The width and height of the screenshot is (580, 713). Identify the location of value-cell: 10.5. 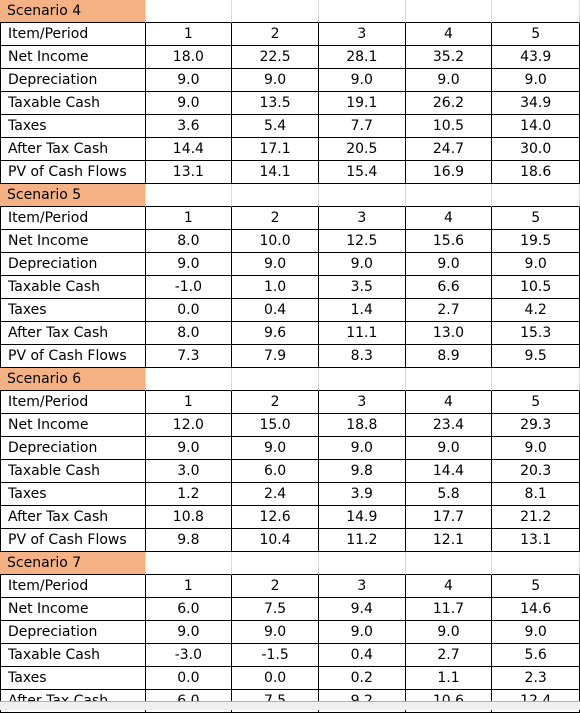
(449, 126).